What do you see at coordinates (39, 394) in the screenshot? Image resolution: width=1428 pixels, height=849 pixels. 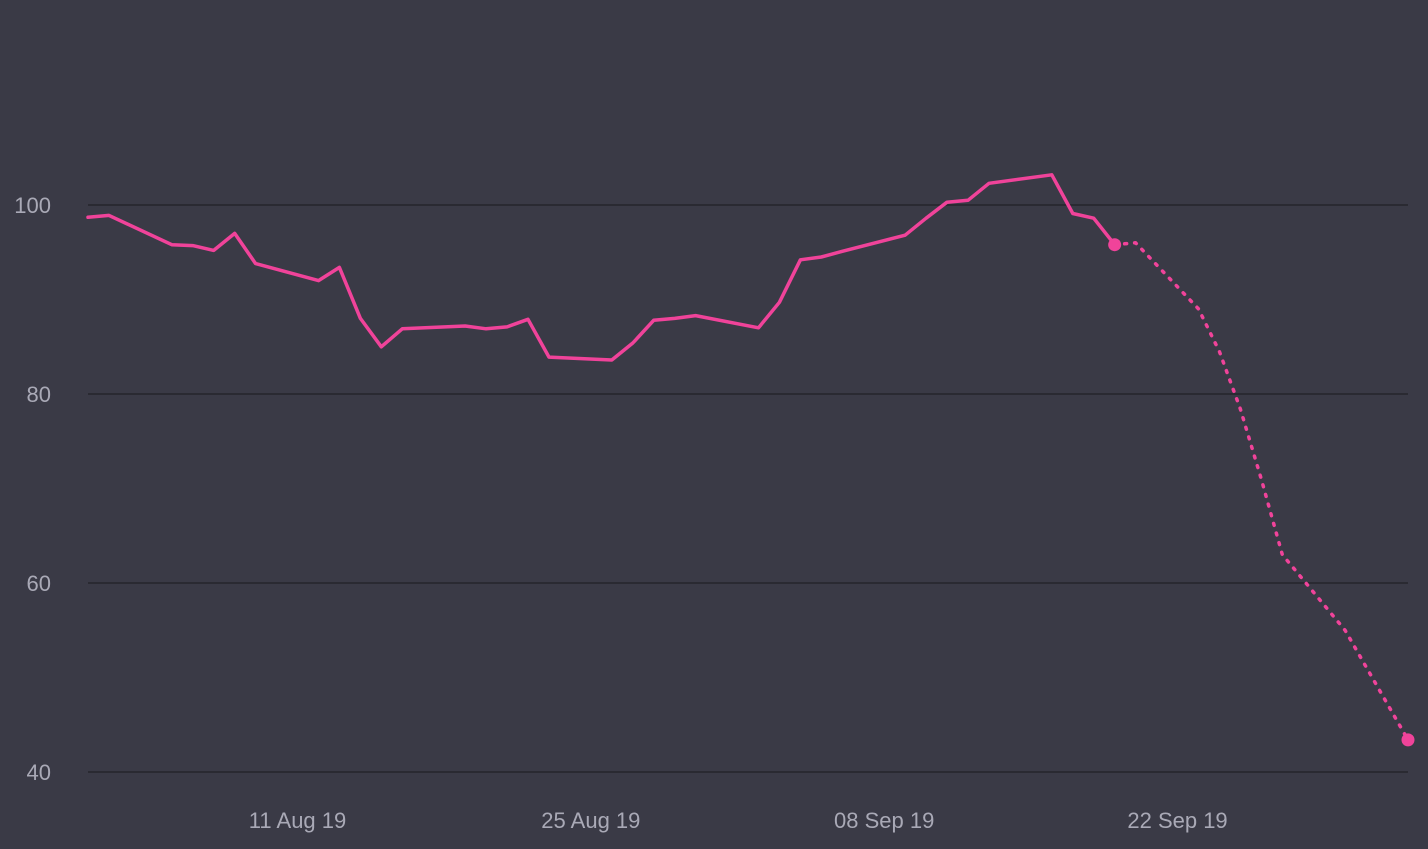 I see `y-tick-label: 80` at bounding box center [39, 394].